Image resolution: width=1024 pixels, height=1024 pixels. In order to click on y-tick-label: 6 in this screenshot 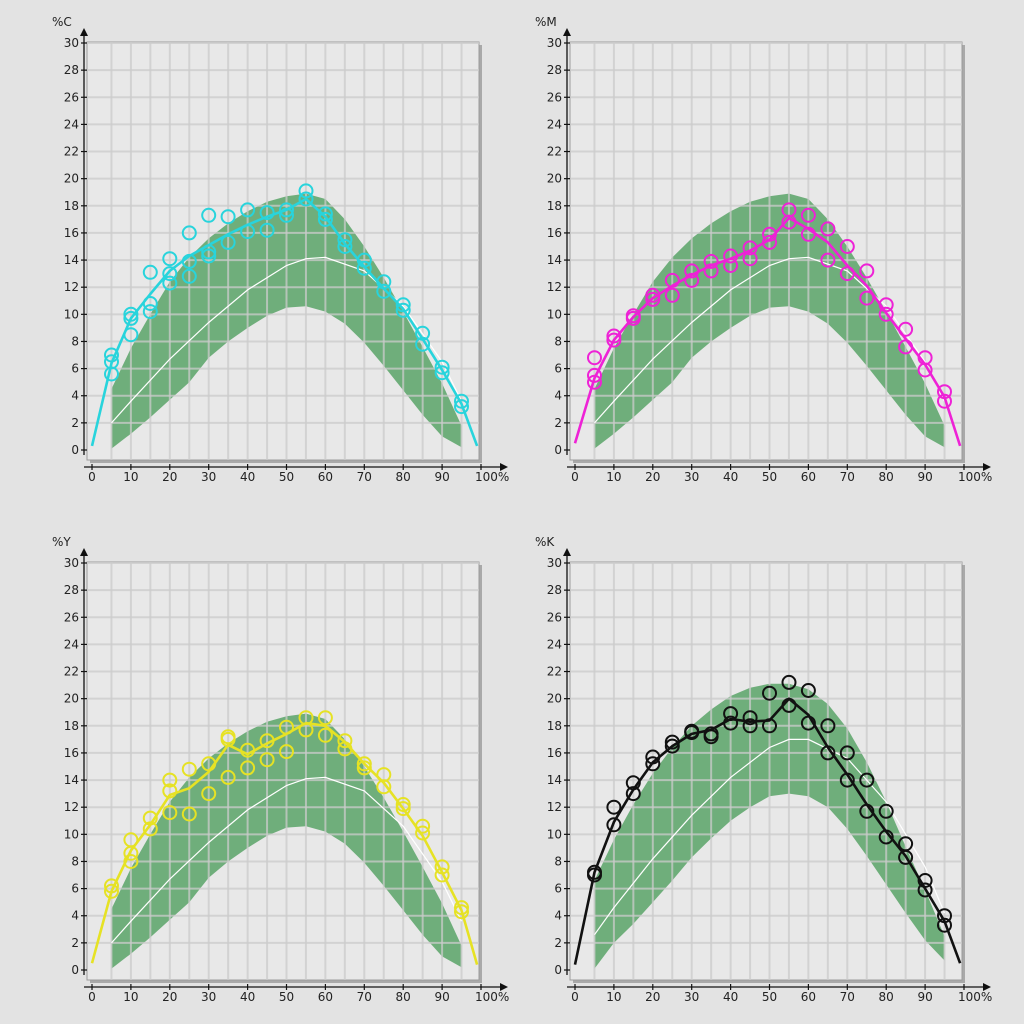, I will do `click(558, 889)`.